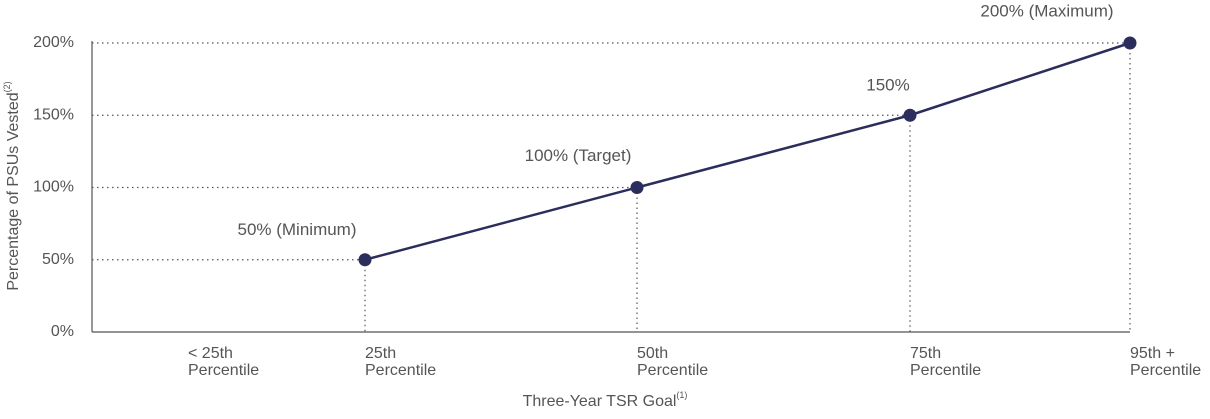 This screenshot has height=419, width=1210. I want to click on x-tick-label: 75th, so click(925, 353).